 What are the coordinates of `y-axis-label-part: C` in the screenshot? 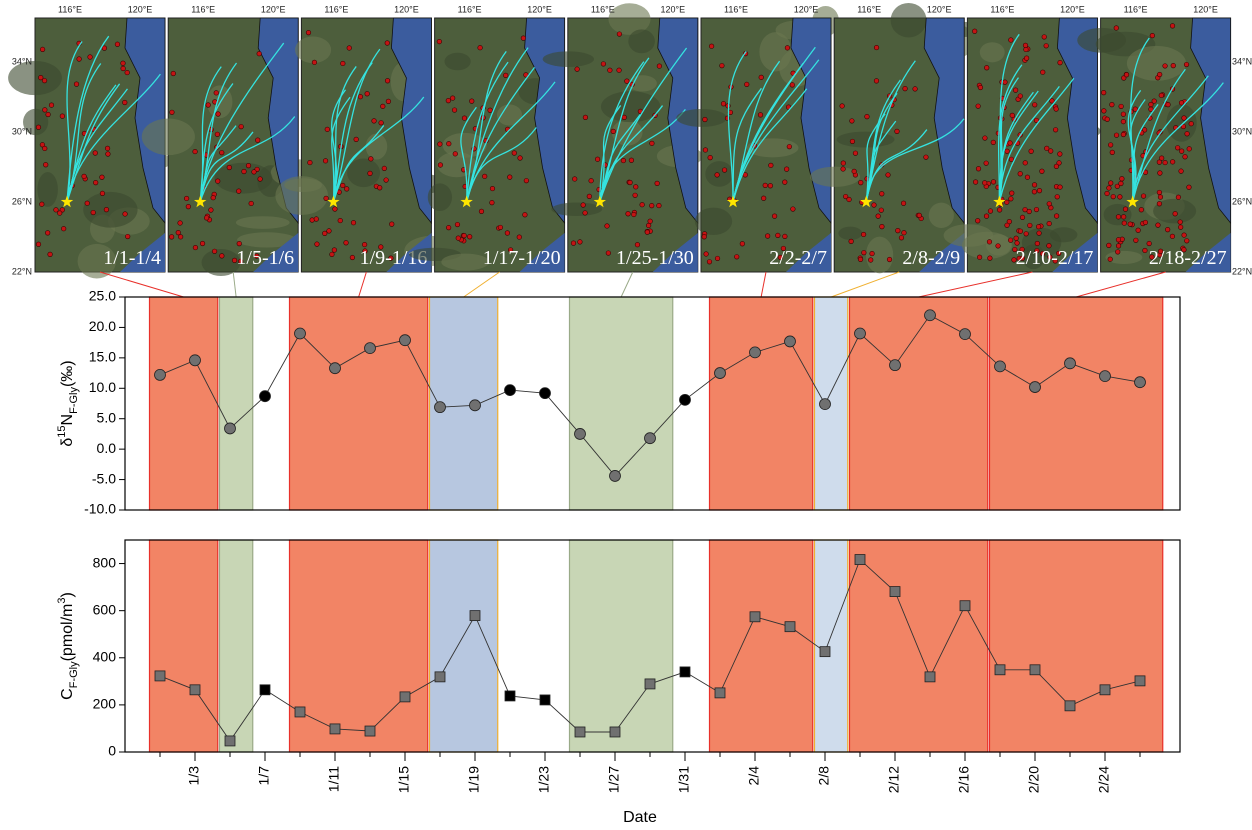 It's located at (67, 694).